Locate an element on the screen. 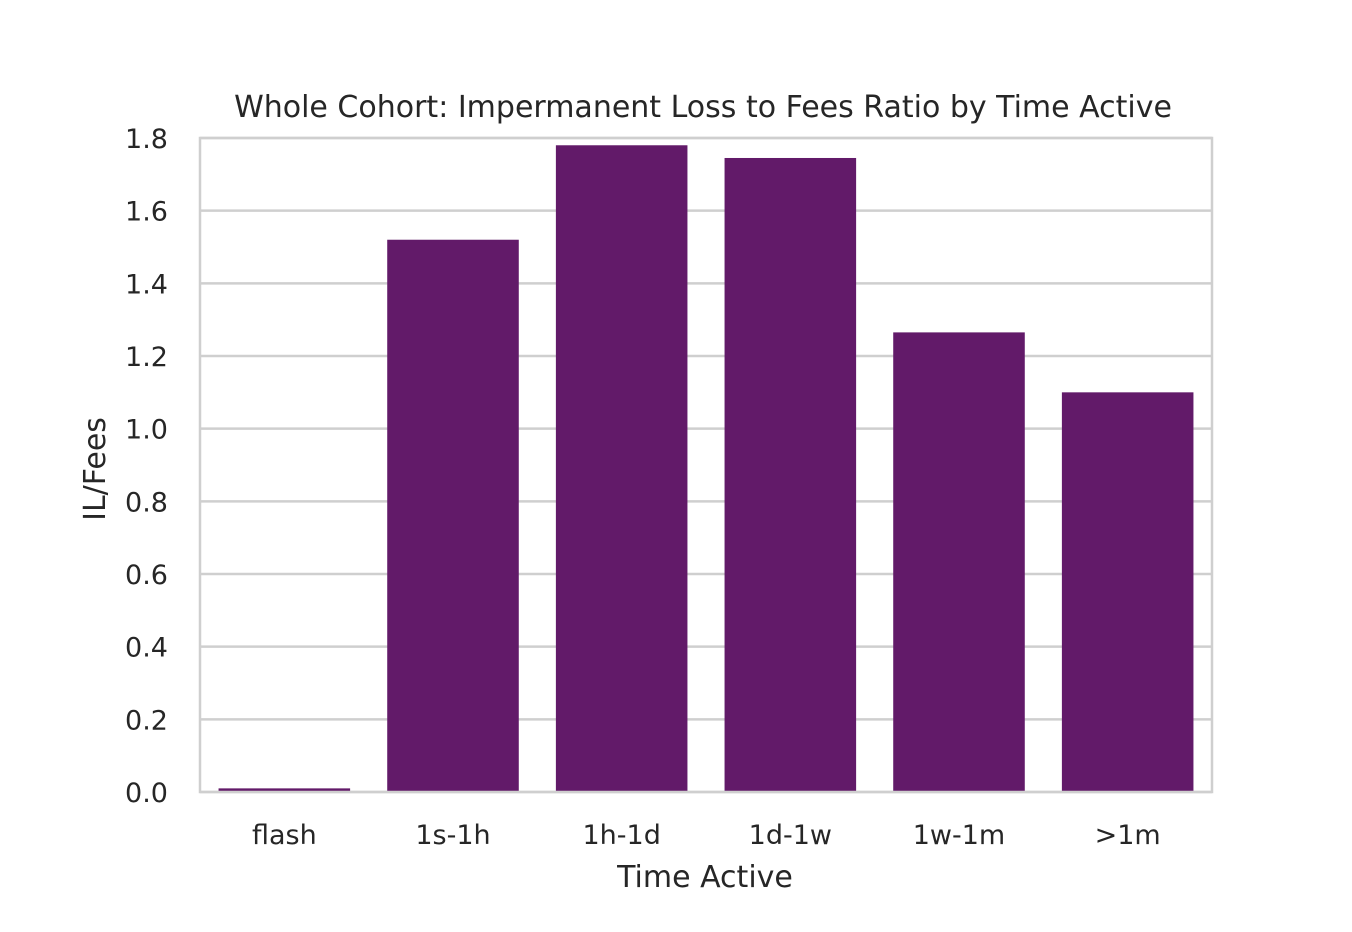  x-tick-label: flash is located at coordinates (284, 835).